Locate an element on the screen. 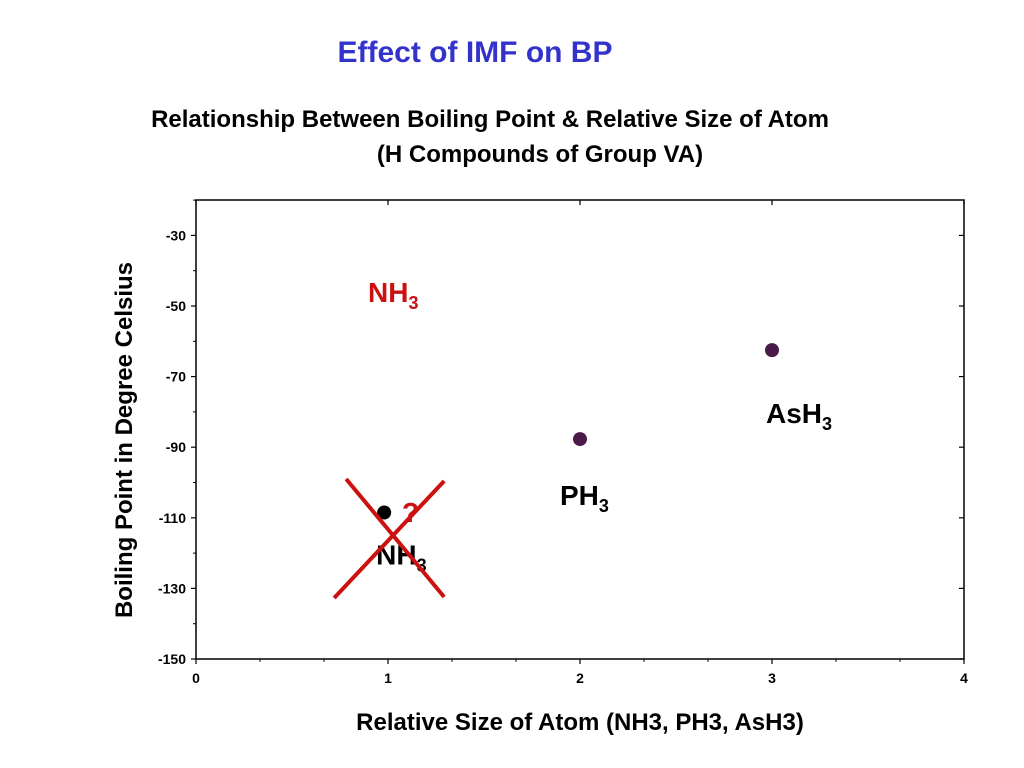 The image size is (1024, 768). corrected-label: NH3 is located at coordinates (393, 295).